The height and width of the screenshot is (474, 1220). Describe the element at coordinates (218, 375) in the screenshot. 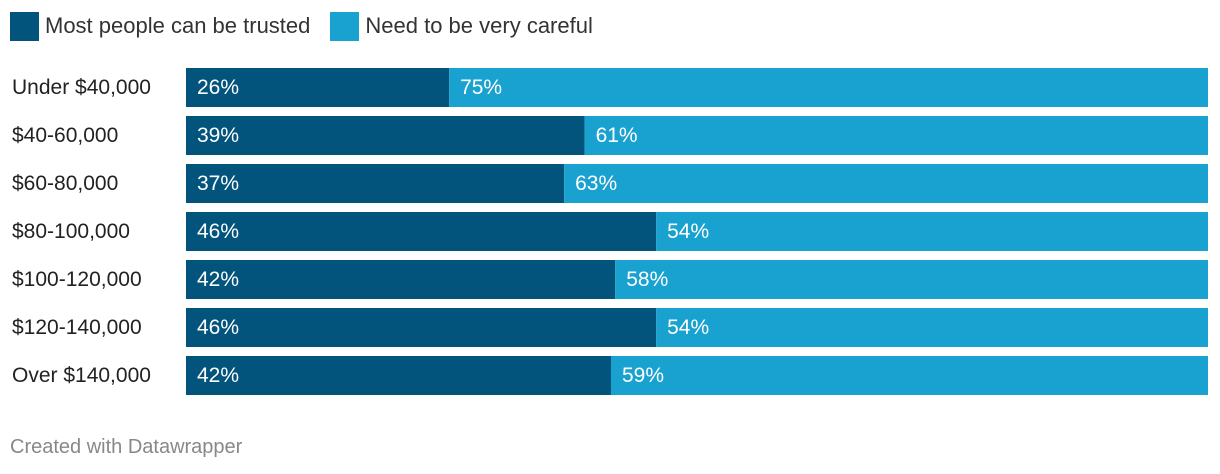

I see `value-label-most-people-can-be-trusted-over-140-000: 42%` at that location.